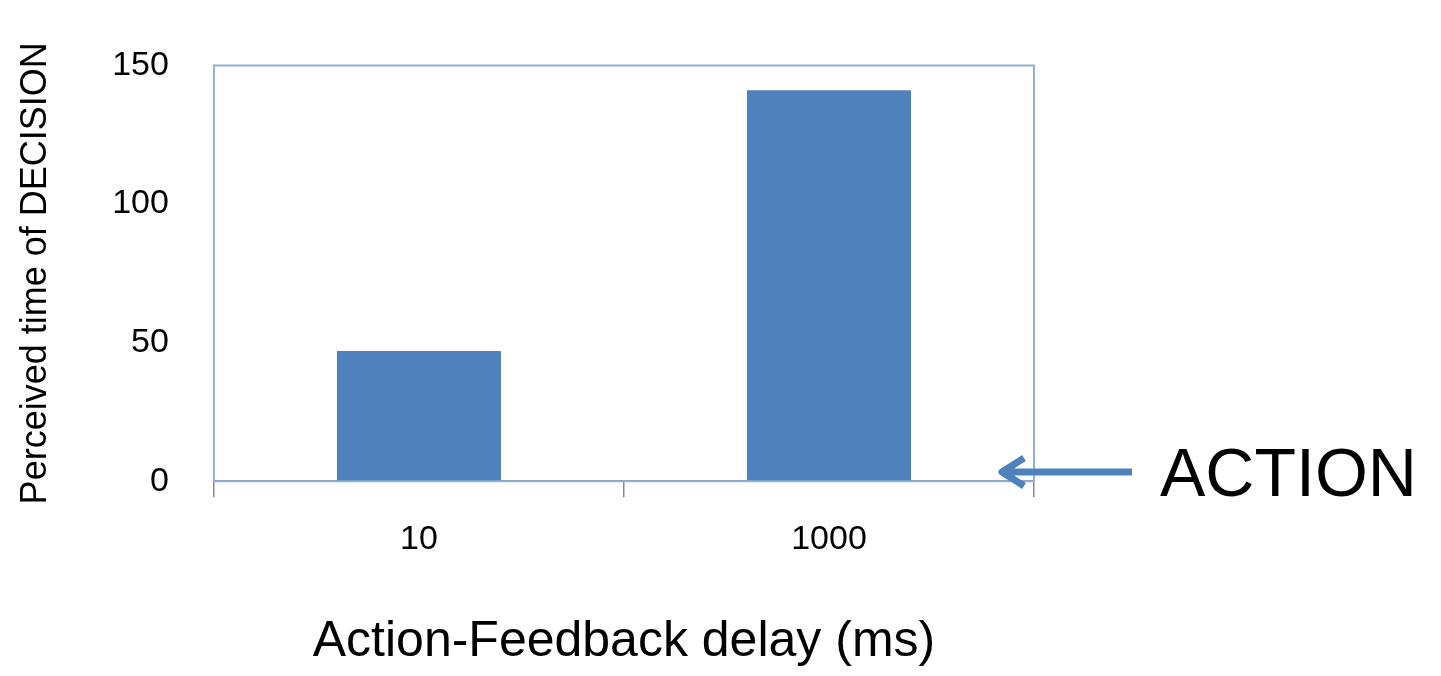  Describe the element at coordinates (33, 273) in the screenshot. I see `y-axis-title: Perceived time of DECISION` at that location.